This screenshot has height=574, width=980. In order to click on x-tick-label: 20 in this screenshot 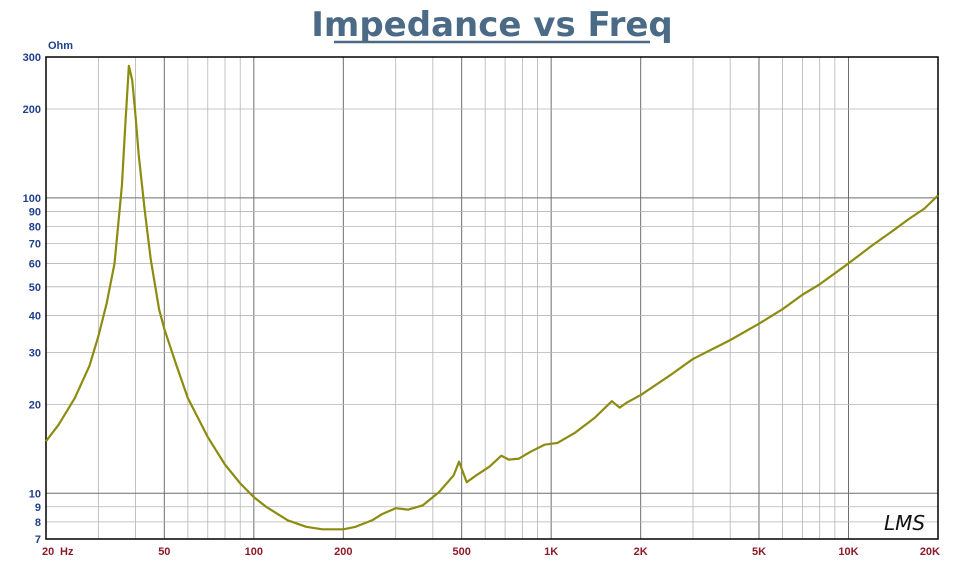, I will do `click(48, 552)`.